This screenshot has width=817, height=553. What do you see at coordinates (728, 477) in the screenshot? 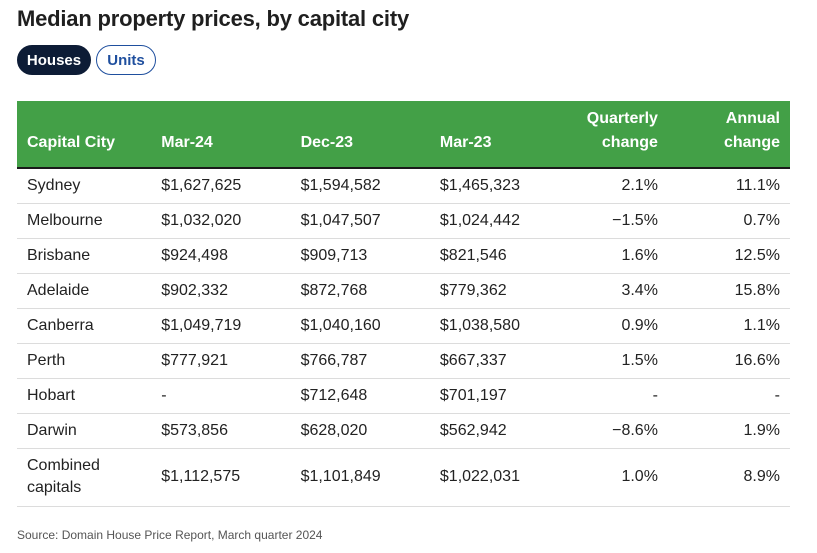
I see `cell-annual: 8.9%` at bounding box center [728, 477].